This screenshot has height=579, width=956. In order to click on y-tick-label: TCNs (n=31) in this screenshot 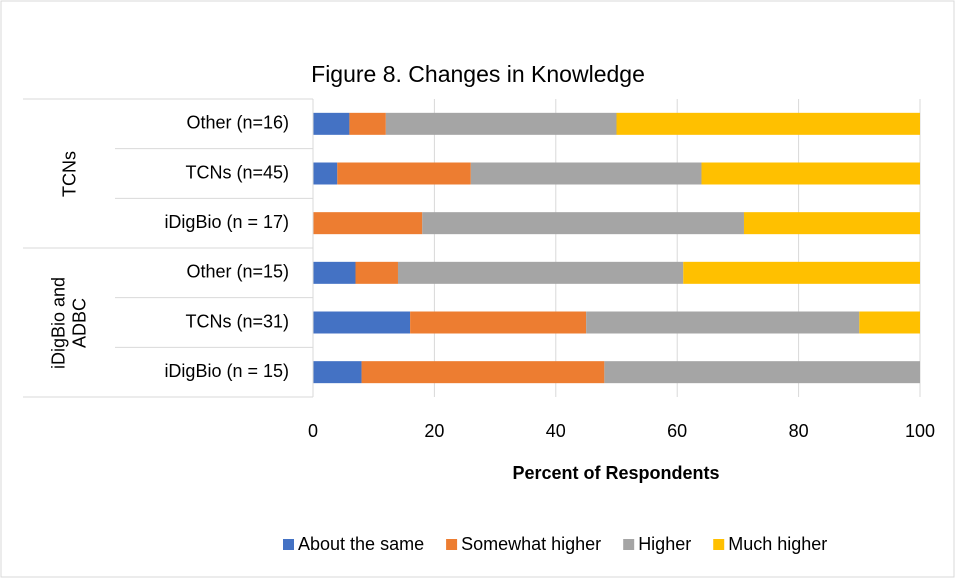, I will do `click(237, 321)`.